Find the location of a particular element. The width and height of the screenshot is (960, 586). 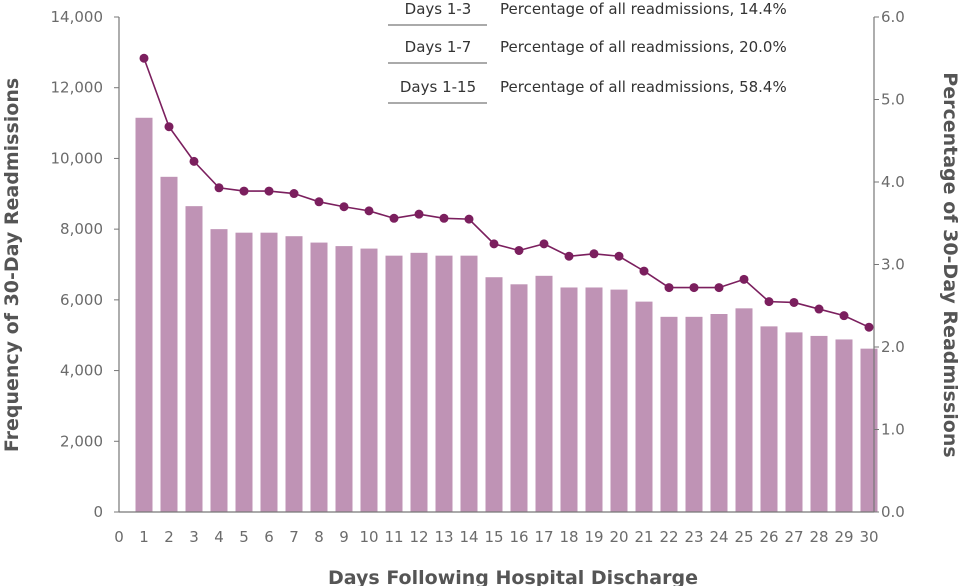

left-tick-label: 14,000 is located at coordinates (77, 17).